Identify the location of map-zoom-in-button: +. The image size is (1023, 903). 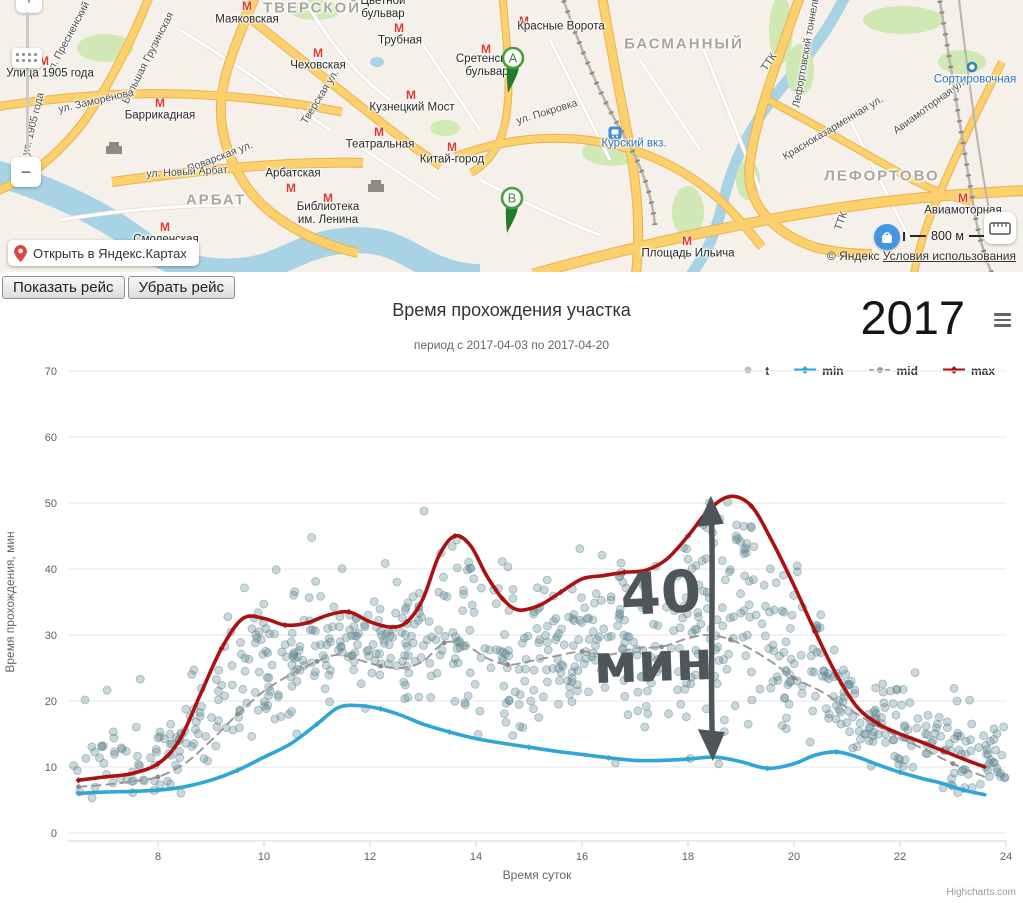
(29, 6).